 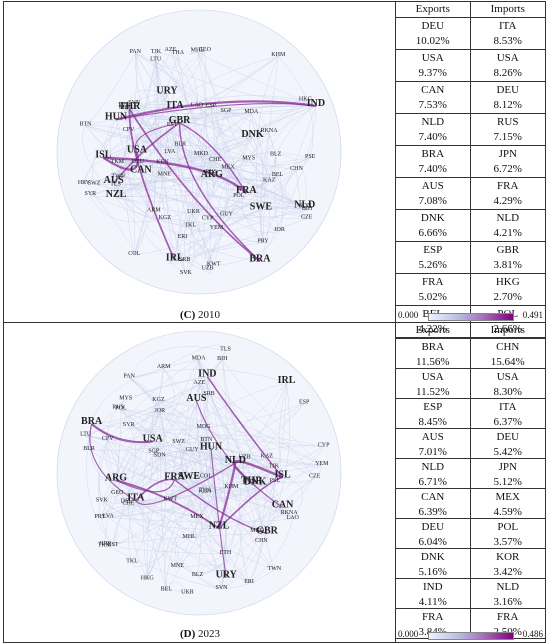 I want to click on country-node-label: CHE, so click(x=128, y=504).